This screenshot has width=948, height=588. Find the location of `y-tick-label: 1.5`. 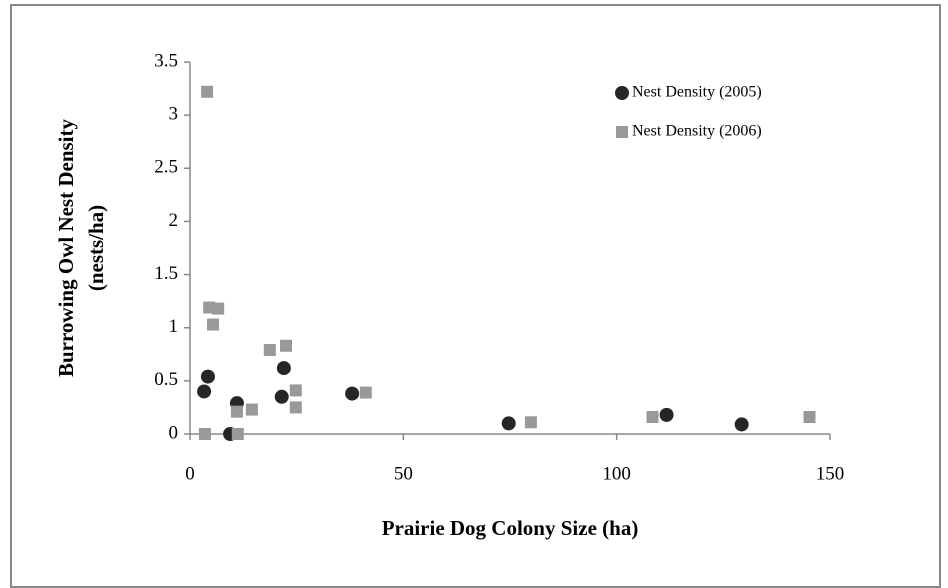

y-tick-label: 1.5 is located at coordinates (166, 273).